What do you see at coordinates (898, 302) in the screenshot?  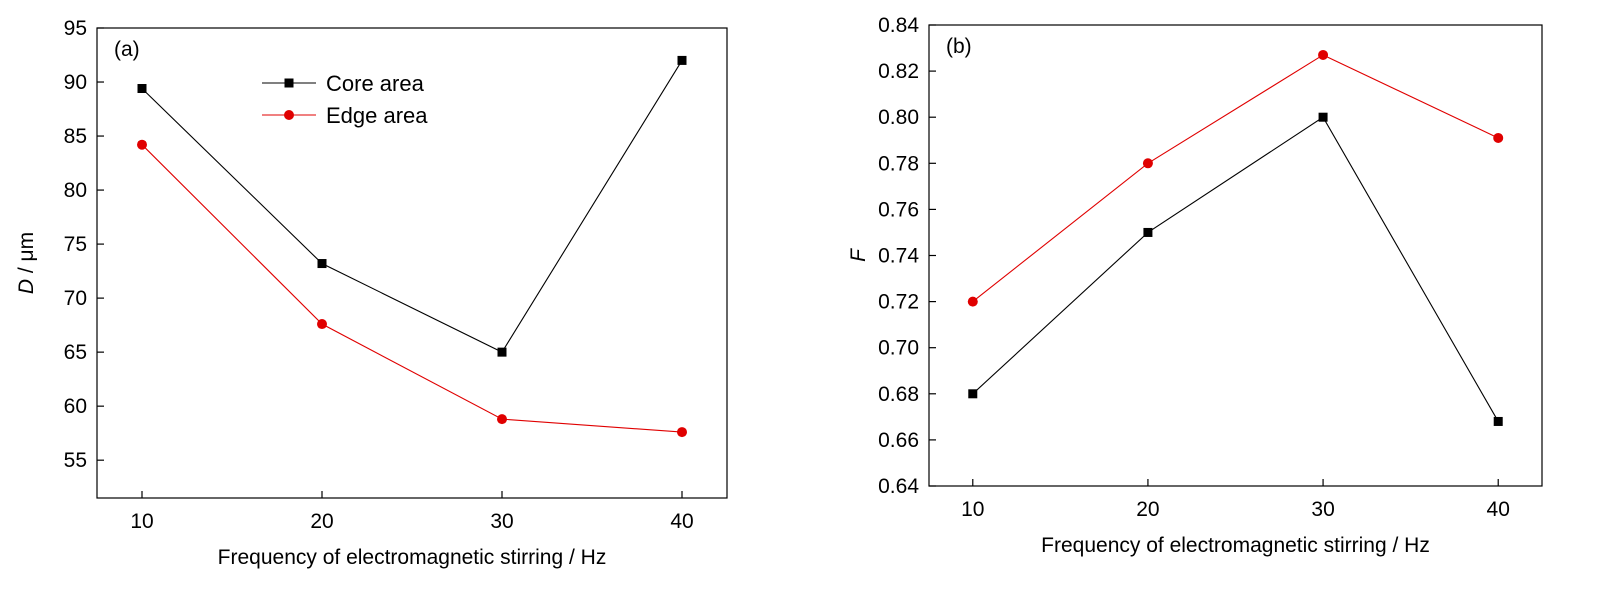 I see `y-tick-label: 0.72` at bounding box center [898, 302].